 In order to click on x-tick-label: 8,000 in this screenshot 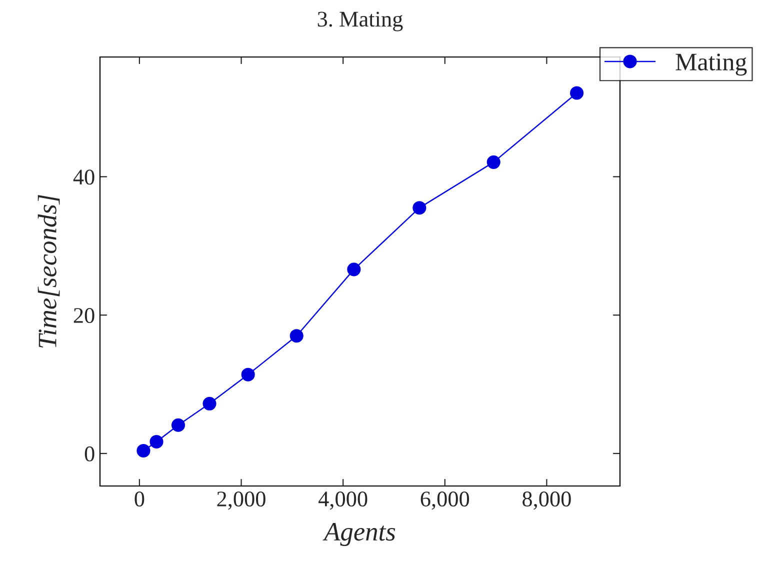, I will do `click(546, 501)`.